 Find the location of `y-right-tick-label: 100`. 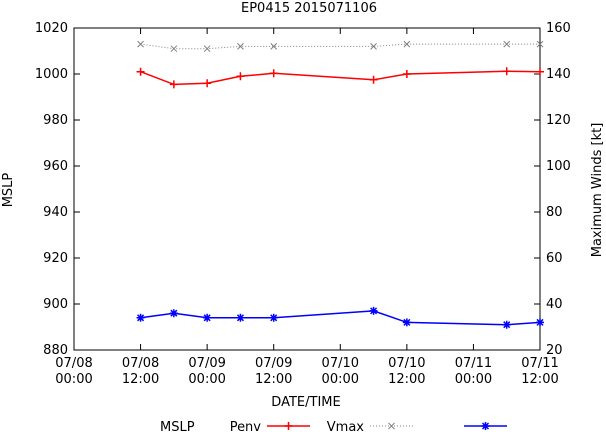

y-right-tick-label: 100 is located at coordinates (558, 166).